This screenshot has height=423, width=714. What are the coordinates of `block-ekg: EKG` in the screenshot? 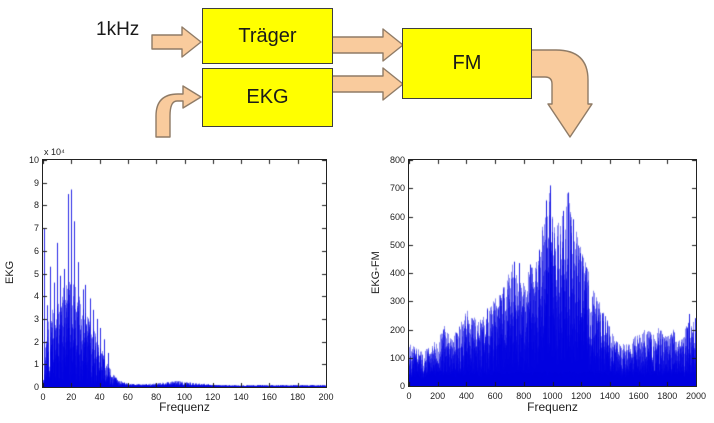 It's located at (267, 97).